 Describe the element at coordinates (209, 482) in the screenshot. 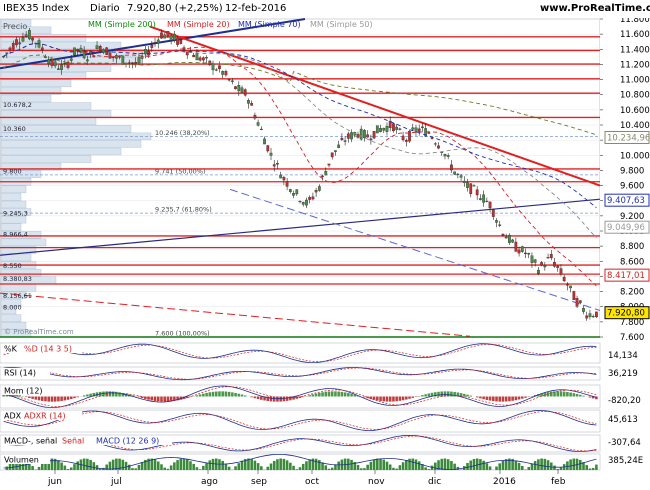

I see `date-tick-label: ago` at that location.